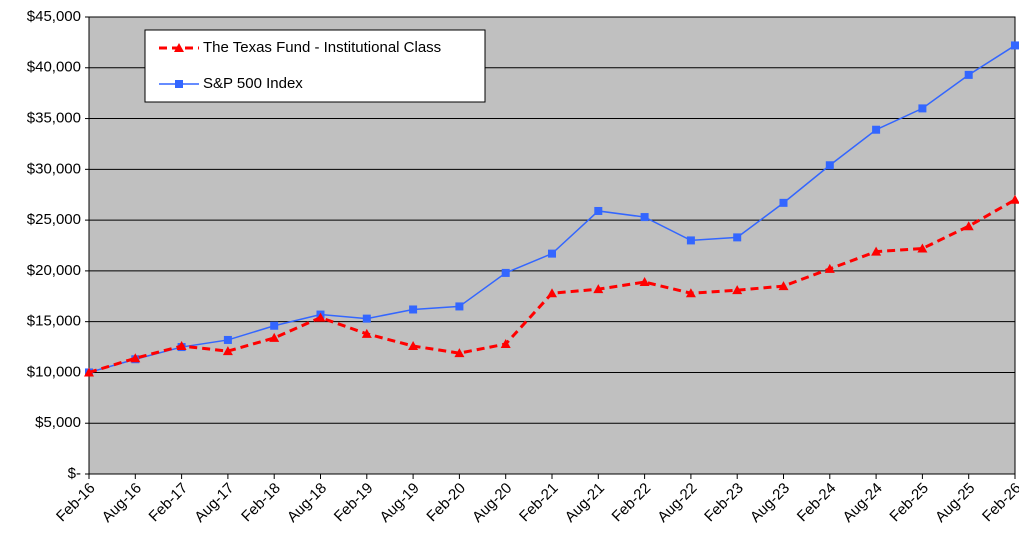 The width and height of the screenshot is (1019, 540). I want to click on x-tick-label: Aug-19, so click(400, 503).